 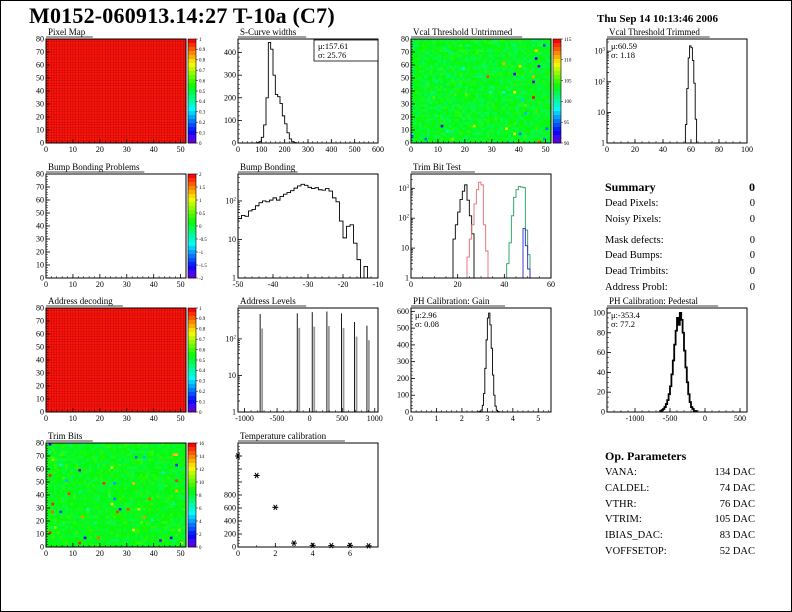 What do you see at coordinates (202, 330) in the screenshot?
I see `svg-text: 0.8` at bounding box center [202, 330].